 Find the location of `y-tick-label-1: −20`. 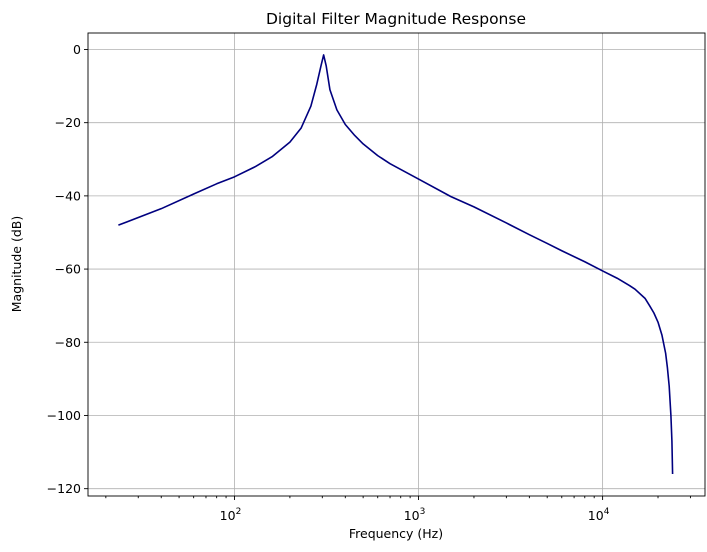

y-tick-label-1: −20 is located at coordinates (68, 122).